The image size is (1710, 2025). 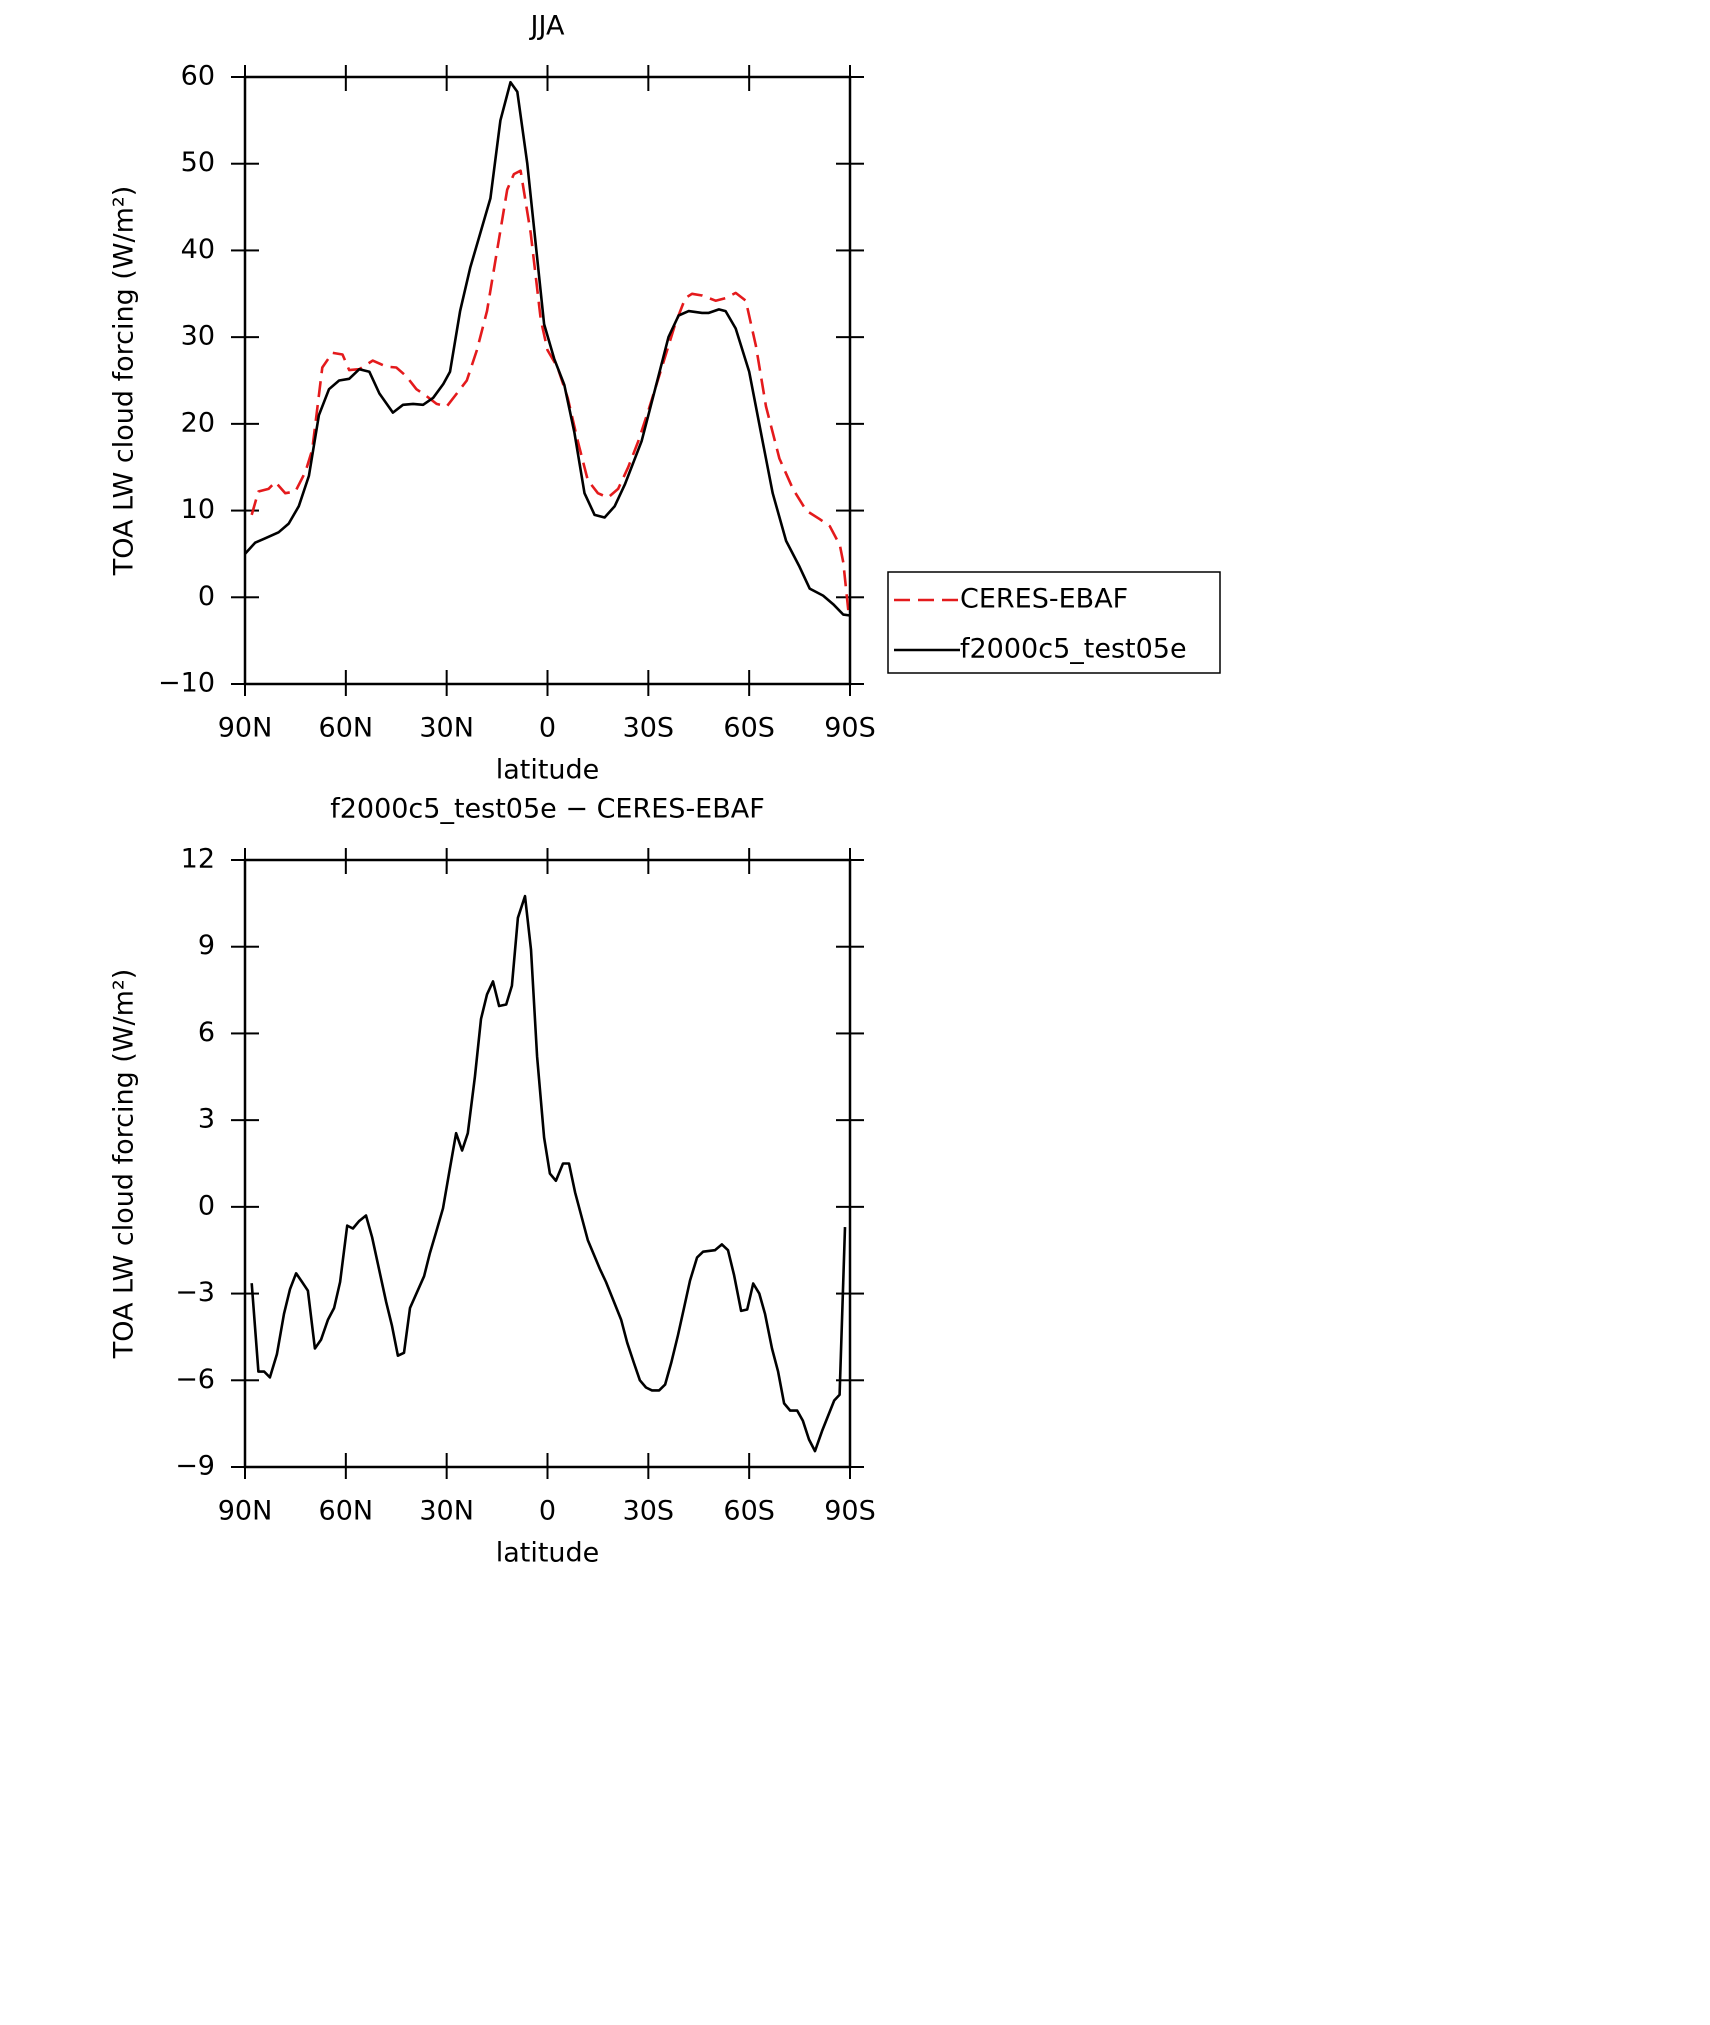 I want to click on y-tick-label: 12, so click(x=198, y=859).